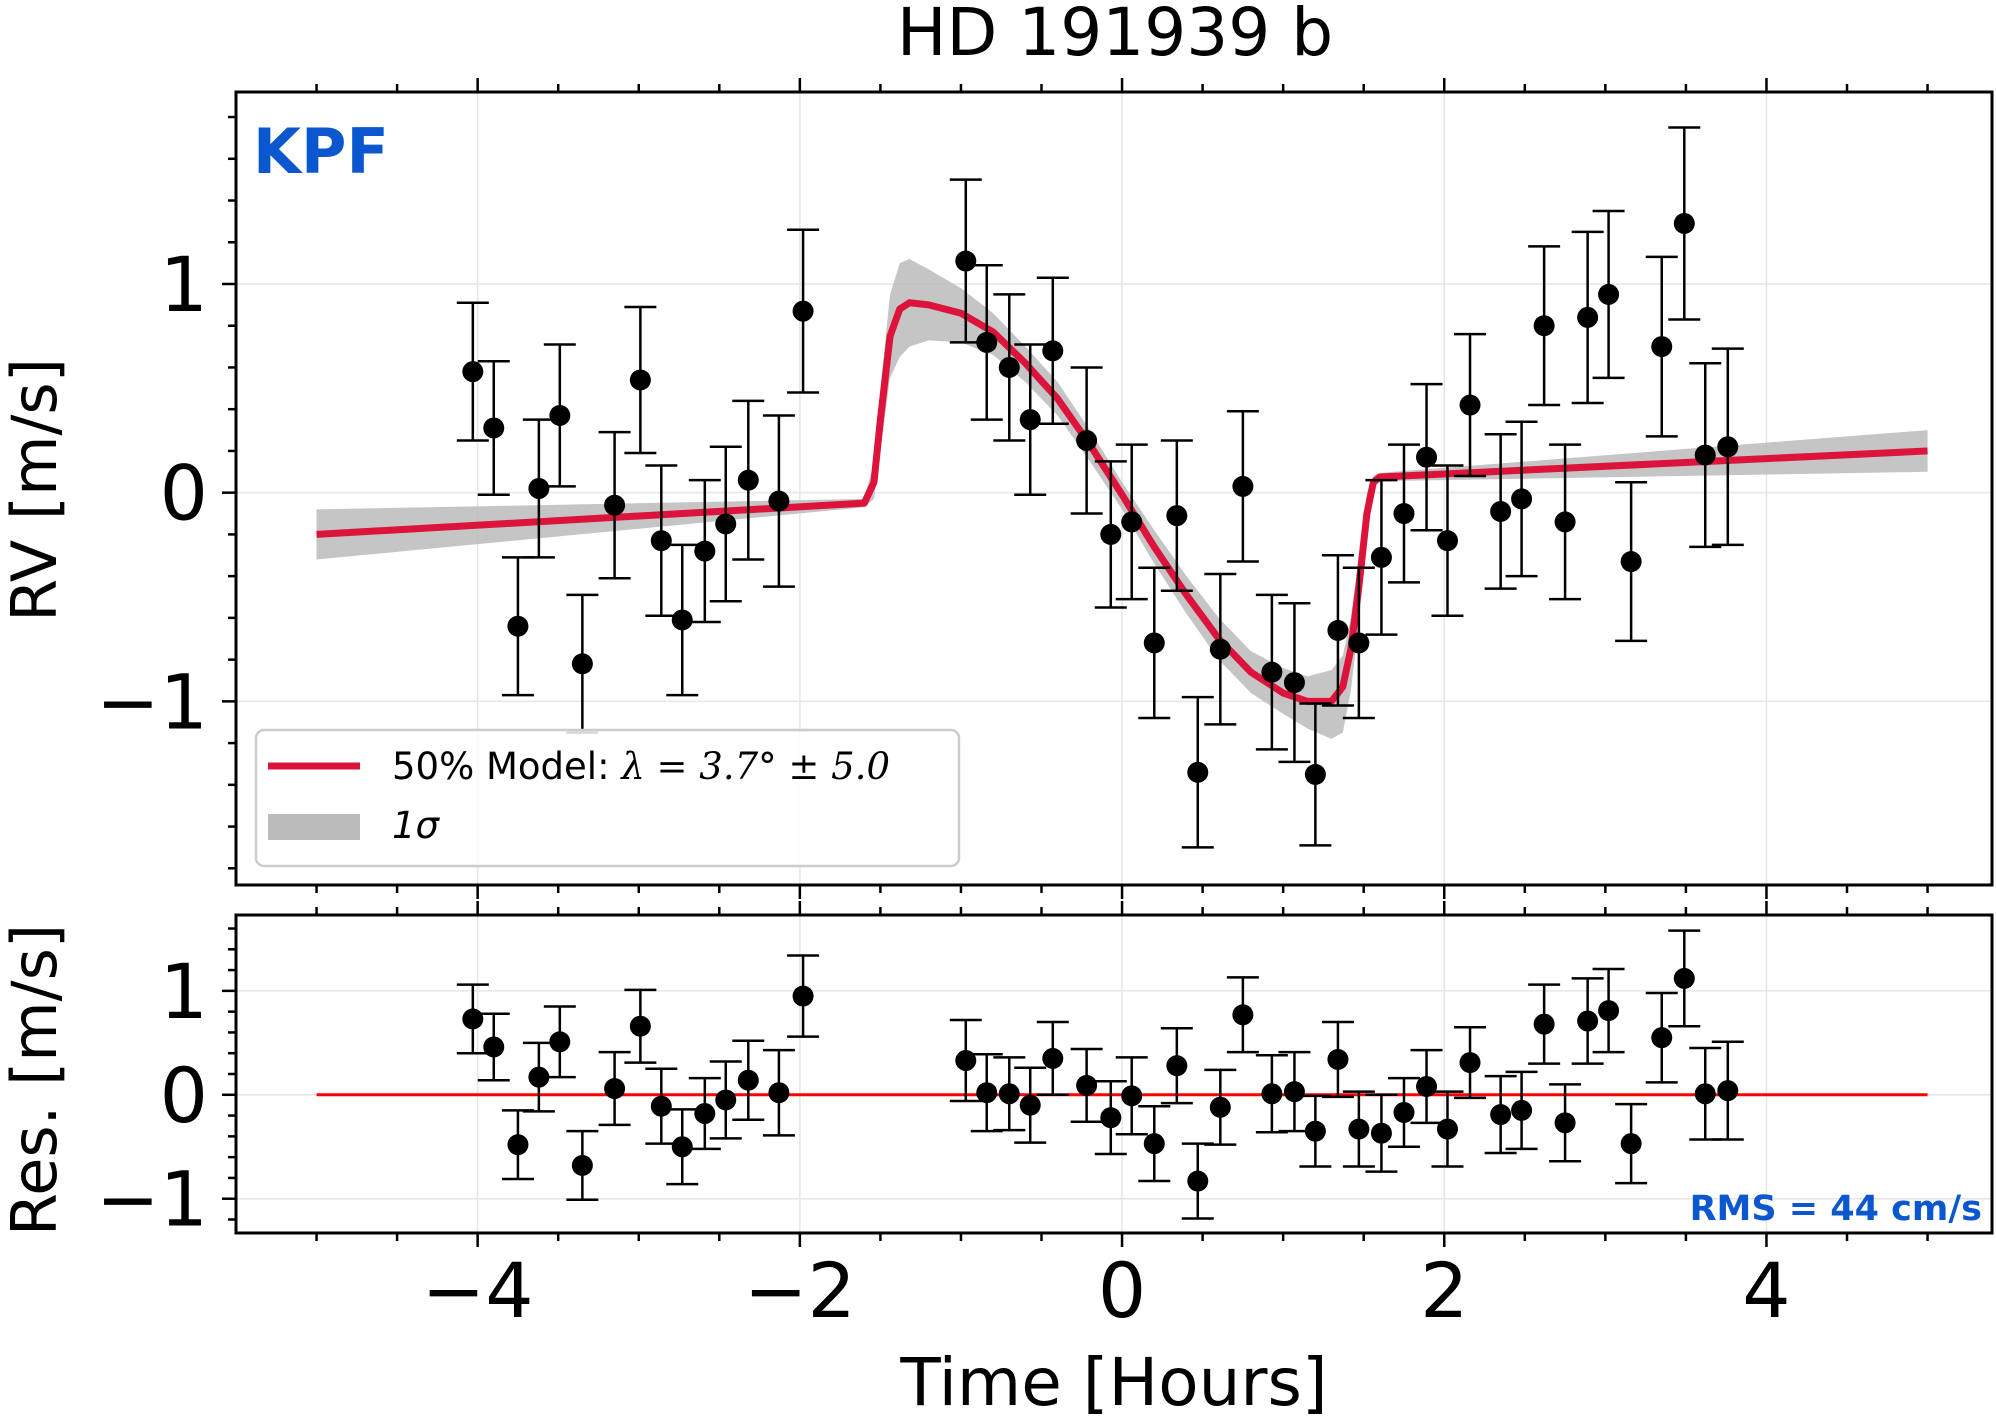 The image size is (1996, 1421). Describe the element at coordinates (478, 1290) in the screenshot. I see `x-tick-label: −4` at that location.